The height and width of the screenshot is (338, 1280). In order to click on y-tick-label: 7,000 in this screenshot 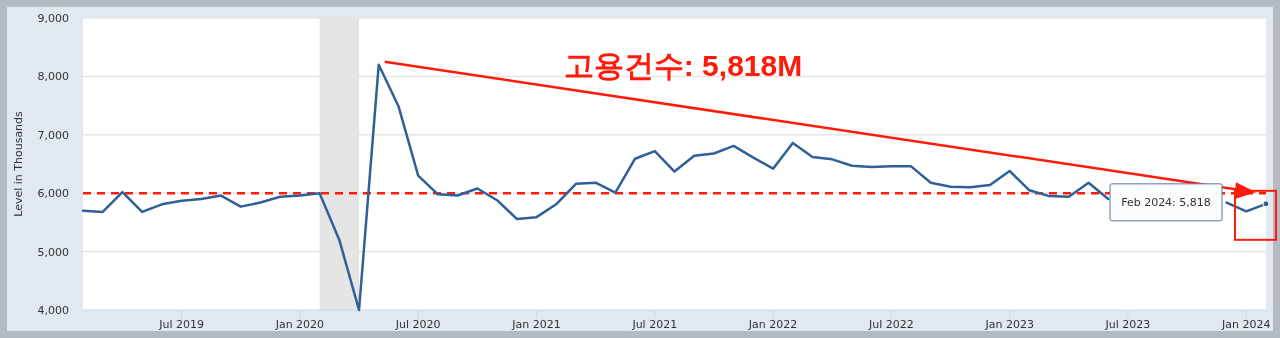, I will do `click(53, 135)`.